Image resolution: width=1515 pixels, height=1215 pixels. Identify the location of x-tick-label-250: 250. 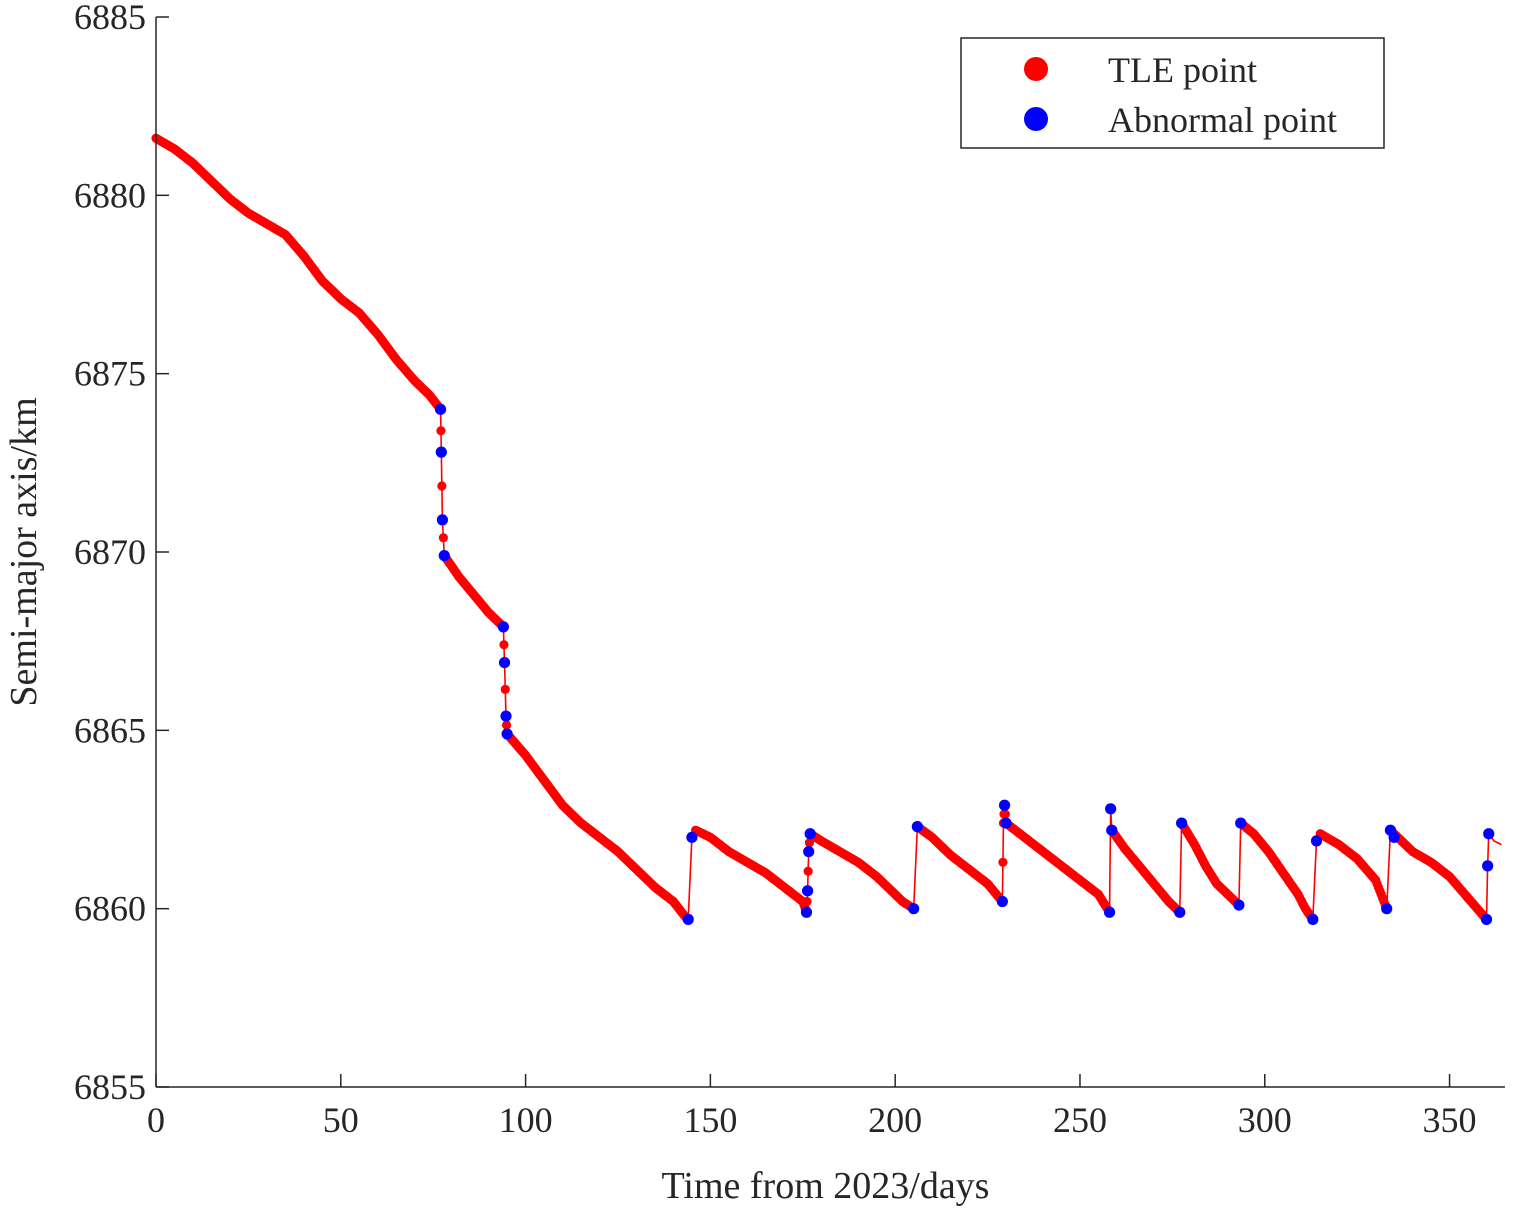
(1080, 1120).